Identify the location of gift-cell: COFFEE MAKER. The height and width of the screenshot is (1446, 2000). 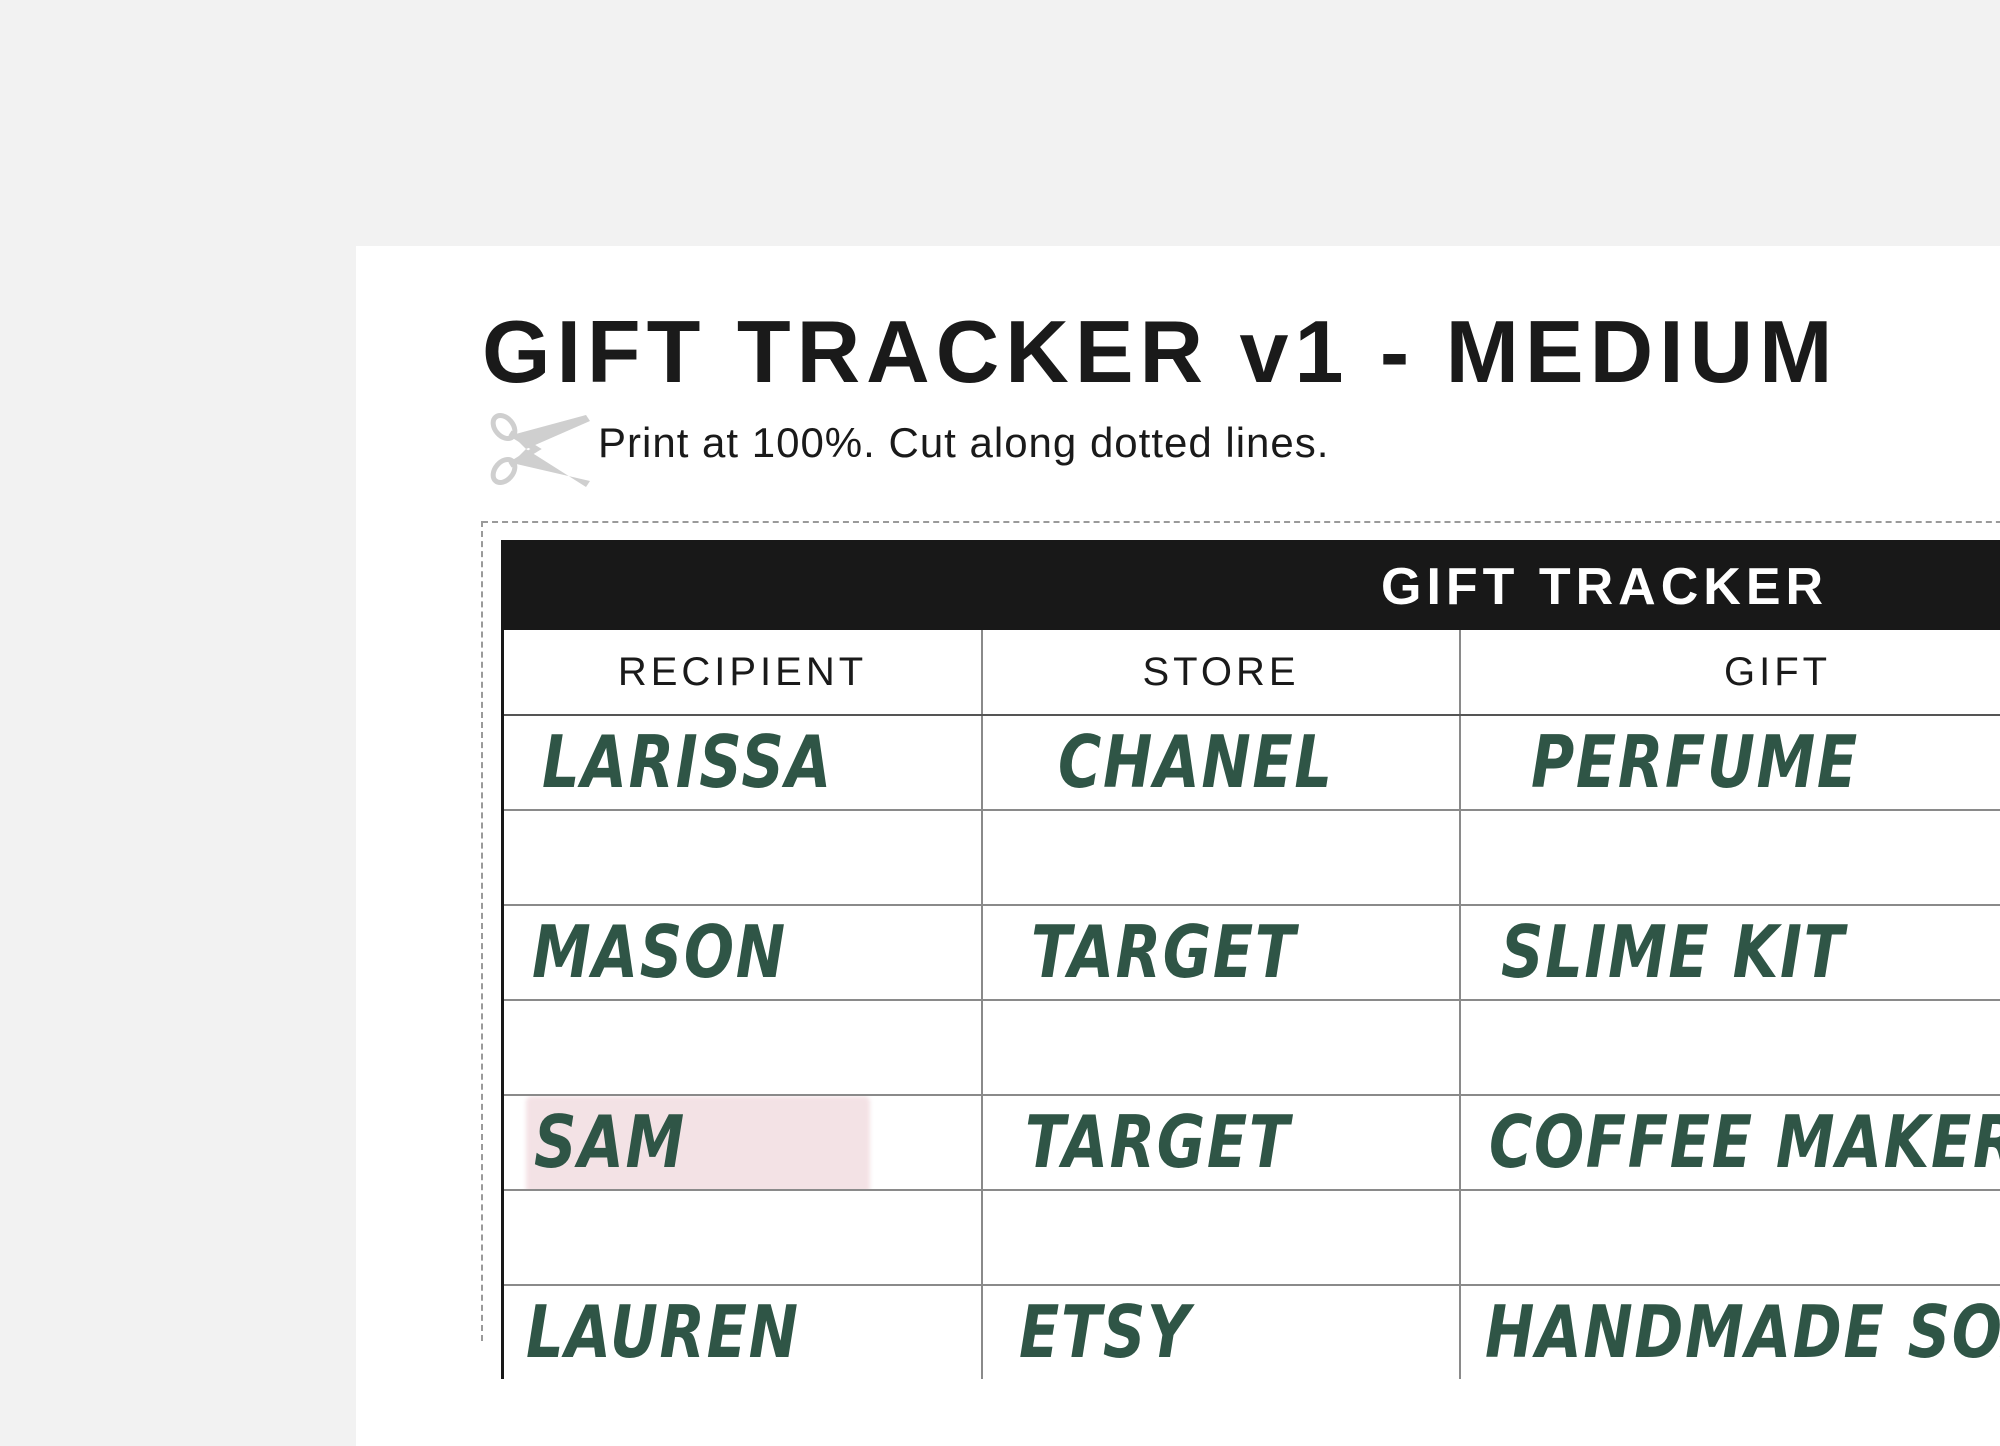
(1744, 1142).